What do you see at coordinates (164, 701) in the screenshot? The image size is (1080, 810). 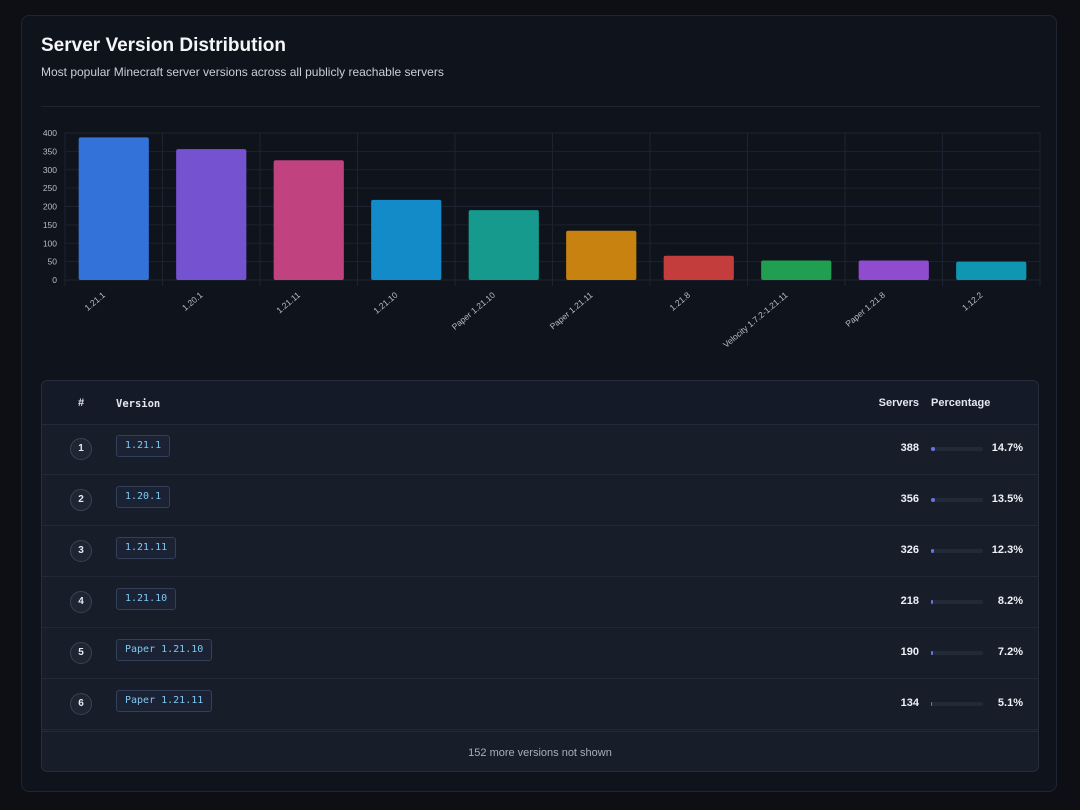 I see `version-tag: Paper 1.21.11` at bounding box center [164, 701].